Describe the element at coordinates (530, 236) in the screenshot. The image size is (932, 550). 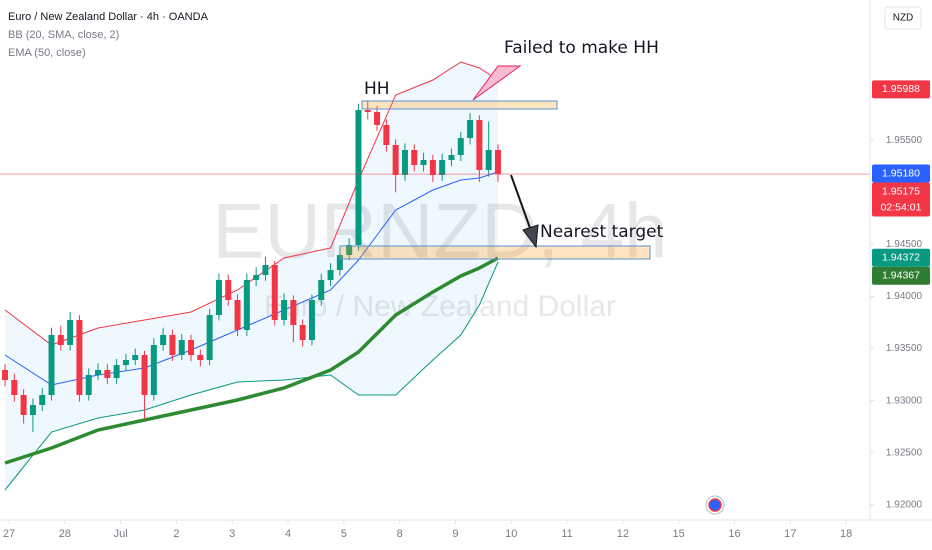
I see `arrow-head` at that location.